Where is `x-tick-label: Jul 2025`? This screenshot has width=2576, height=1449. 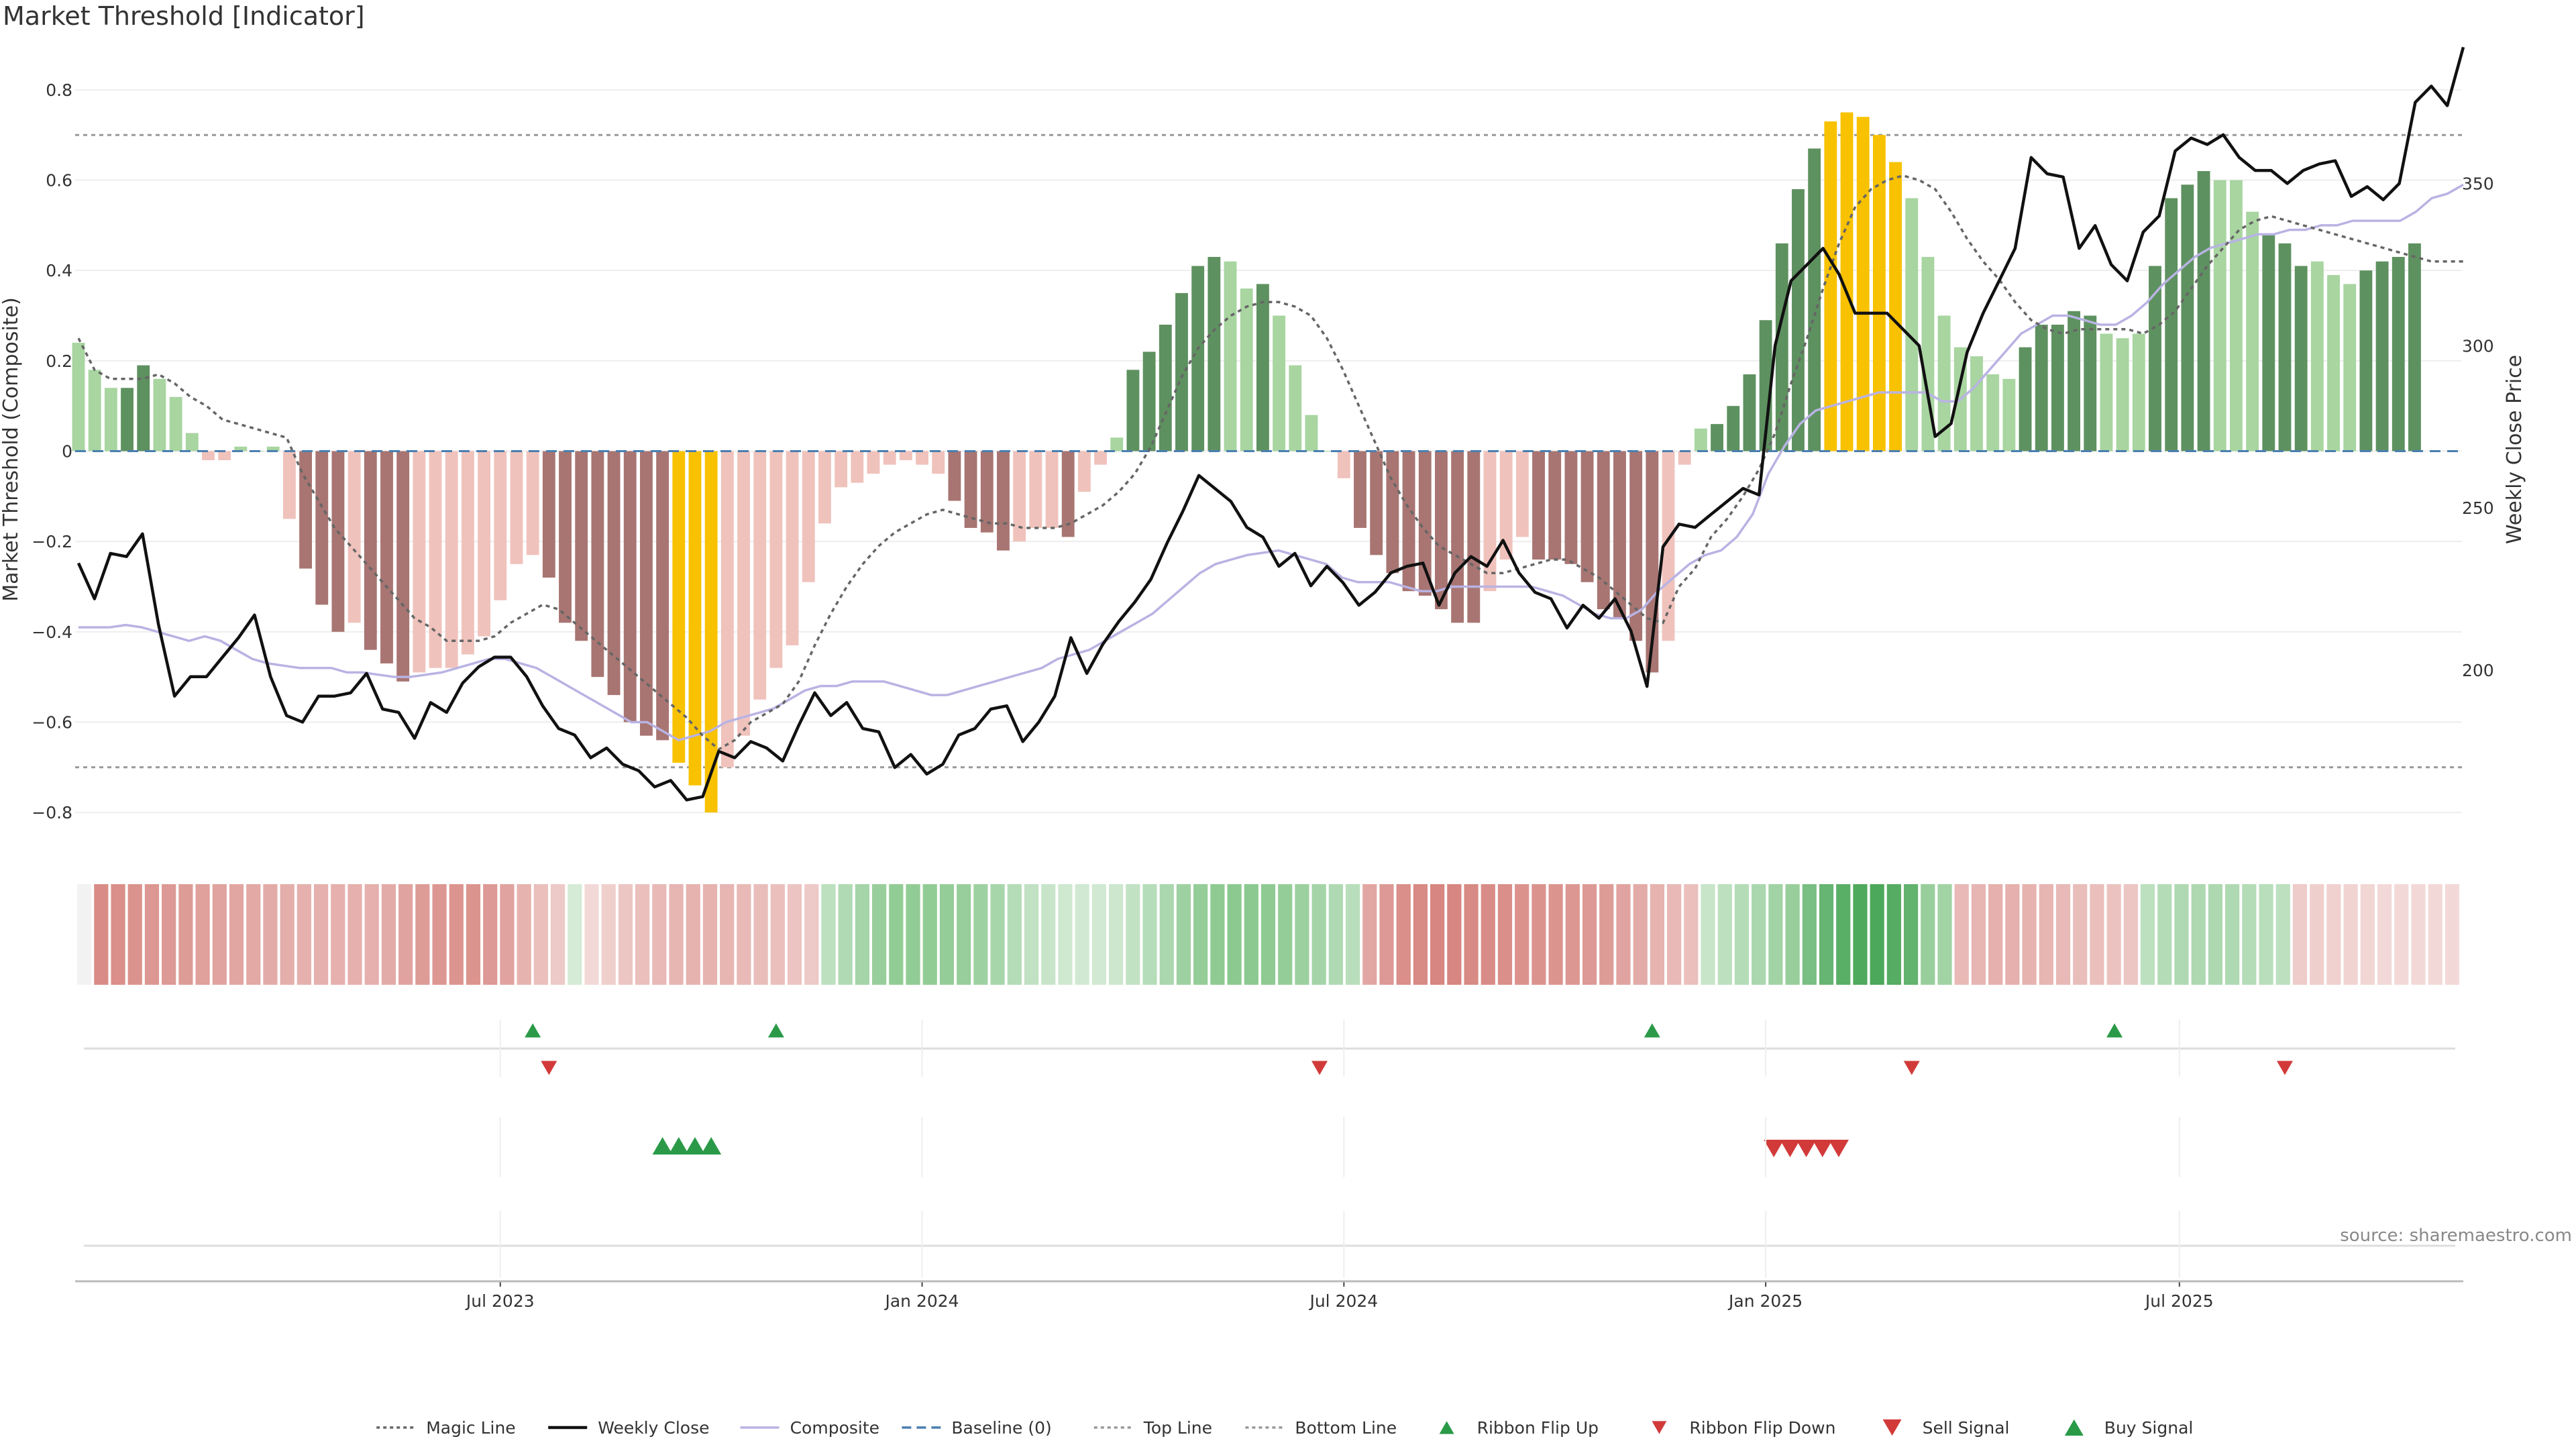
x-tick-label: Jul 2025 is located at coordinates (2179, 1301).